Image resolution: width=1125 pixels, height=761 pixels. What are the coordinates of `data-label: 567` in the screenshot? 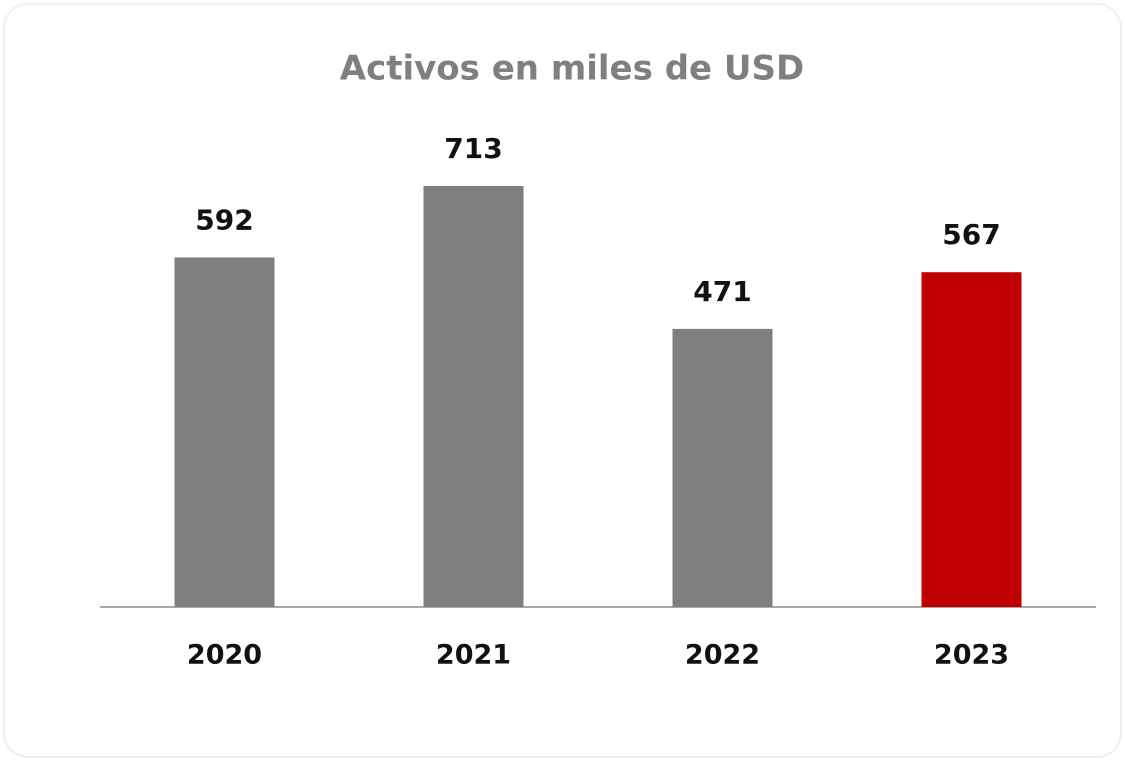 It's located at (971, 234).